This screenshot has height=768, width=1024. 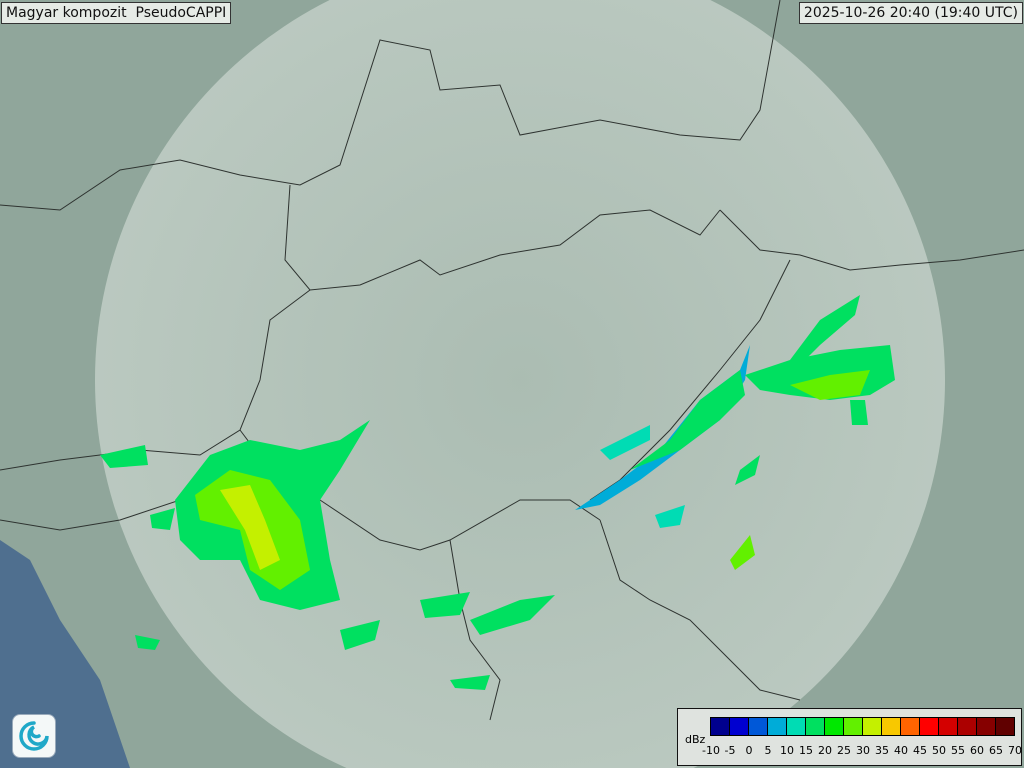 I want to click on legend-tick-label: 60, so click(x=977, y=750).